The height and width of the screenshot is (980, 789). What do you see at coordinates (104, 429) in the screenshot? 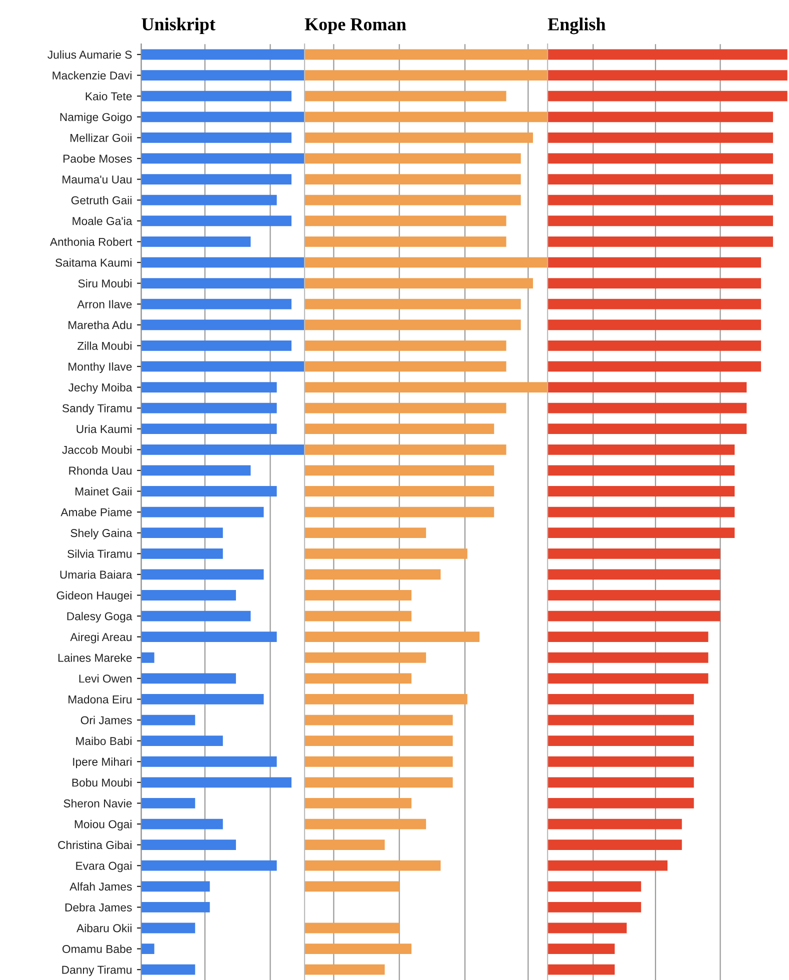
I see `y-tick-label: Uria Kaumi` at bounding box center [104, 429].